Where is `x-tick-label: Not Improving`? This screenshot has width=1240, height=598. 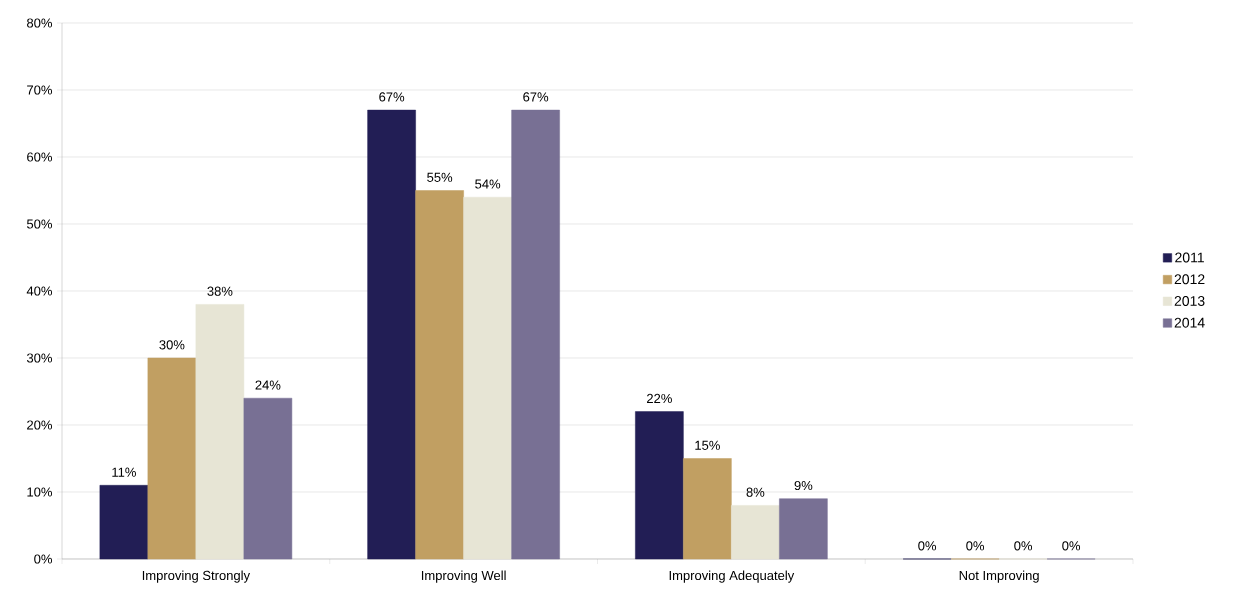
x-tick-label: Not Improving is located at coordinates (999, 576).